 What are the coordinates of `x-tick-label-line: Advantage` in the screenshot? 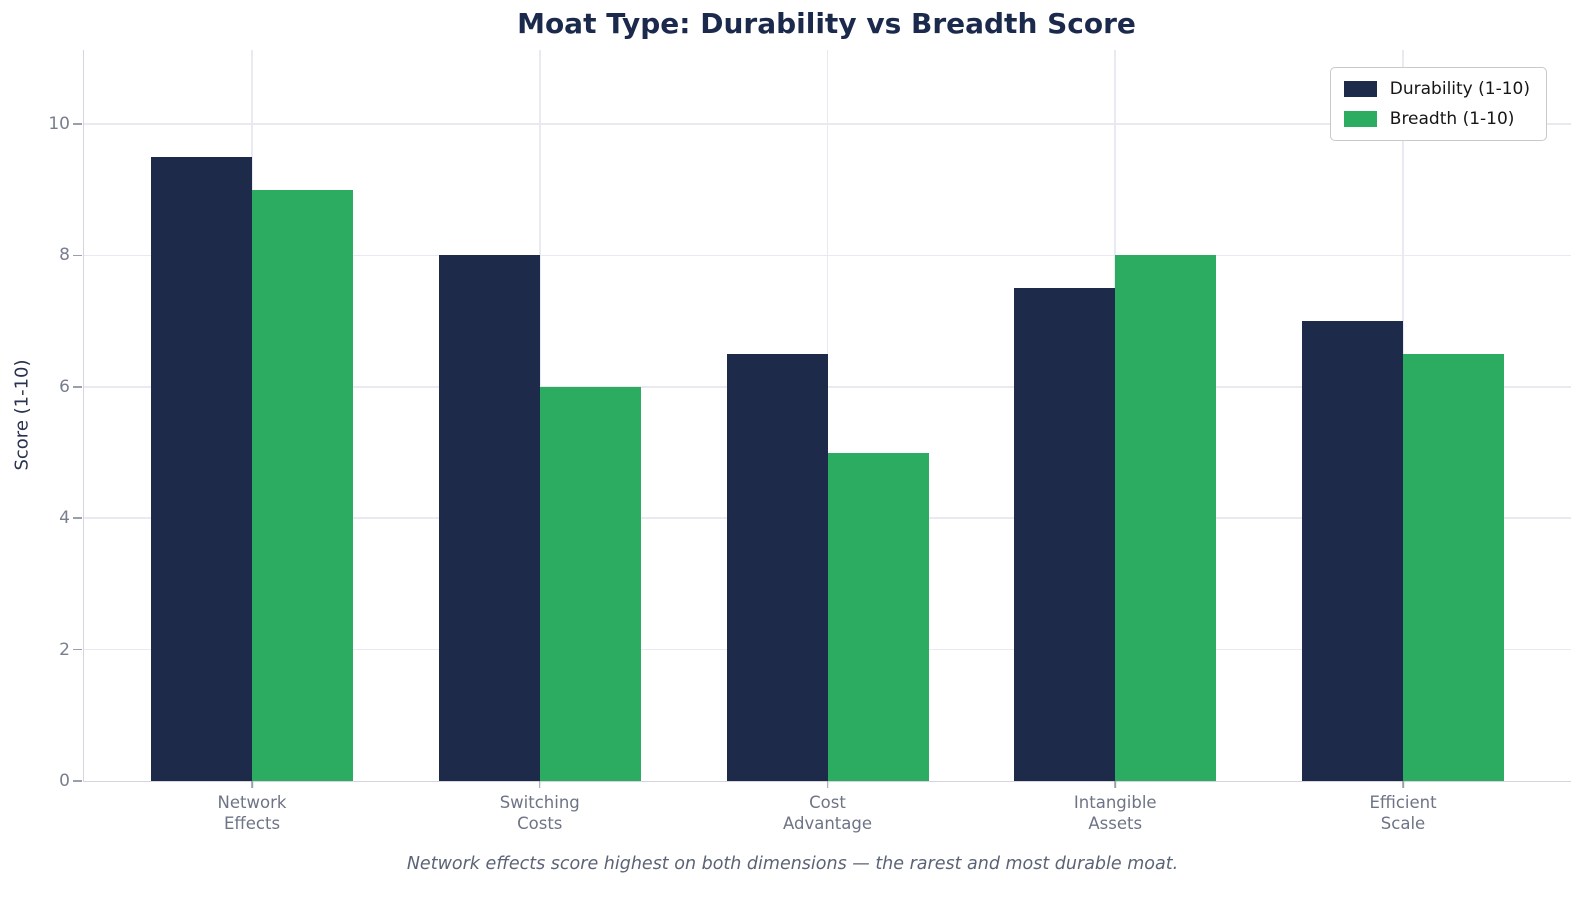 It's located at (827, 823).